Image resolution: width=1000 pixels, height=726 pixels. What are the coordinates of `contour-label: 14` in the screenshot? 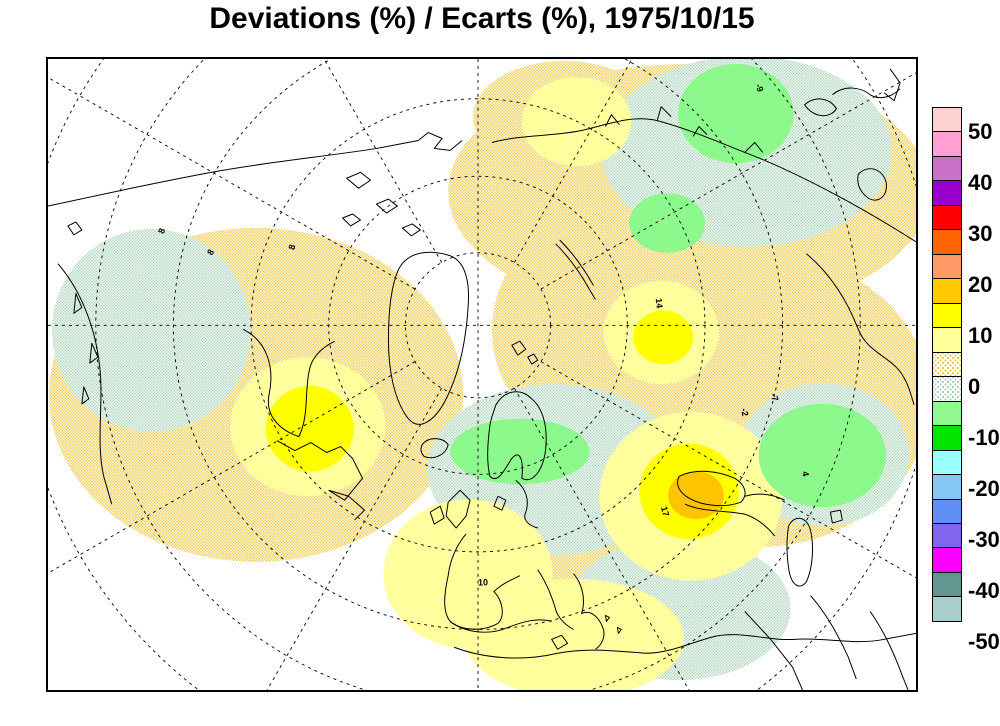 It's located at (659, 303).